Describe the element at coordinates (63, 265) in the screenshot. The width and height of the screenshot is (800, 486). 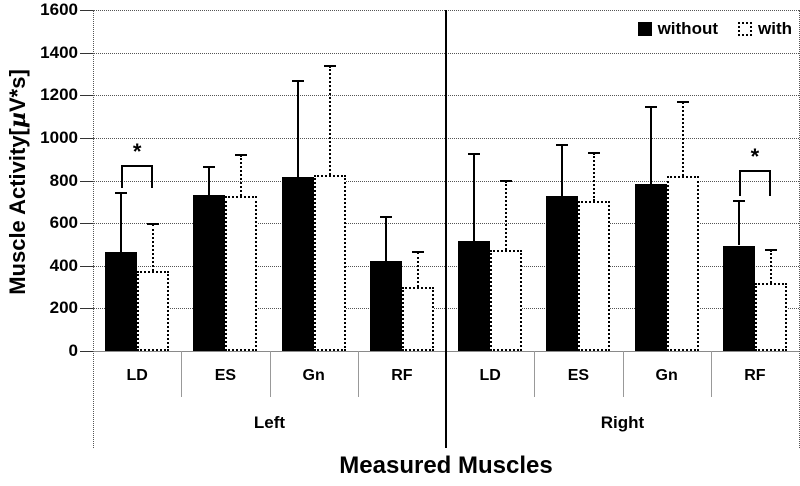
I see `y-tick-label: 400` at that location.